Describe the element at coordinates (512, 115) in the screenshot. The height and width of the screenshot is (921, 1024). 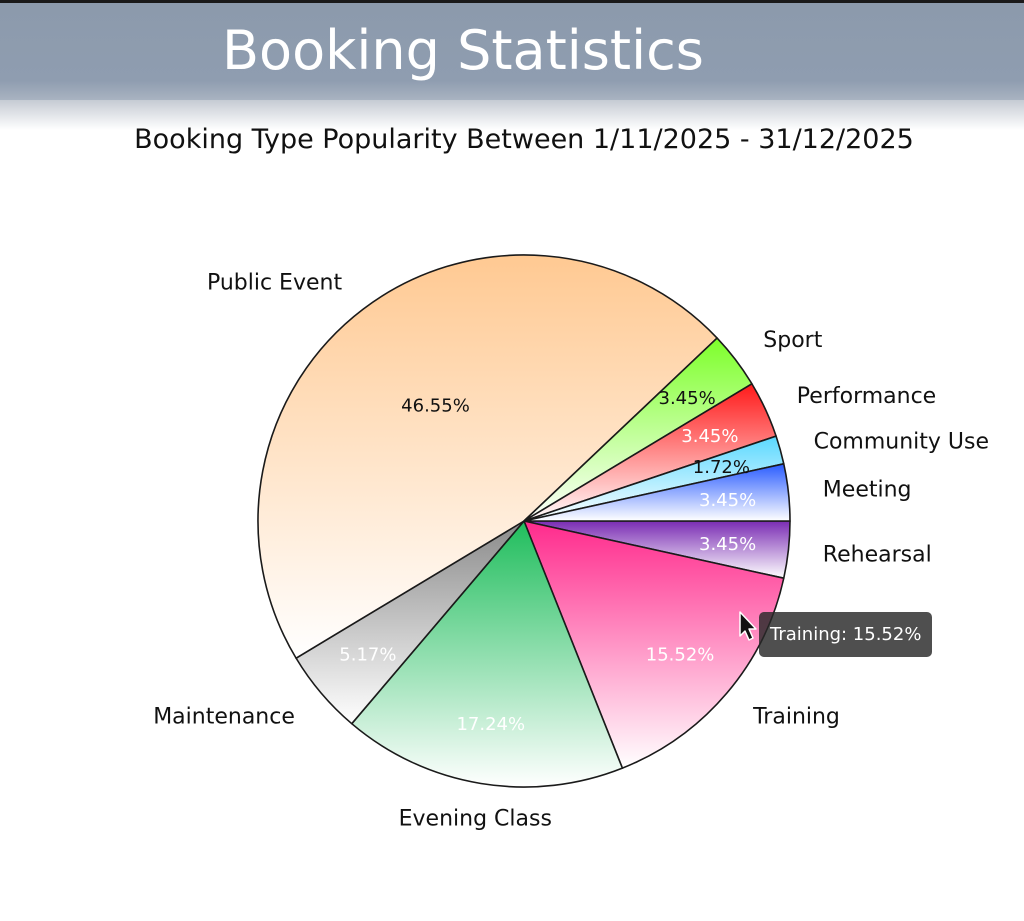
I see `header-shadow` at that location.